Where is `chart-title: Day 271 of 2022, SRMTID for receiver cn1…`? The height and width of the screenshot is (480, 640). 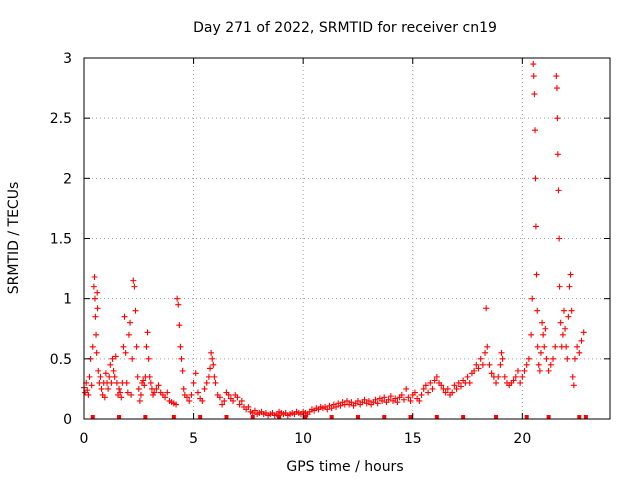
chart-title: Day 271 of 2022, SRMTID for receiver cn1… is located at coordinates (345, 28).